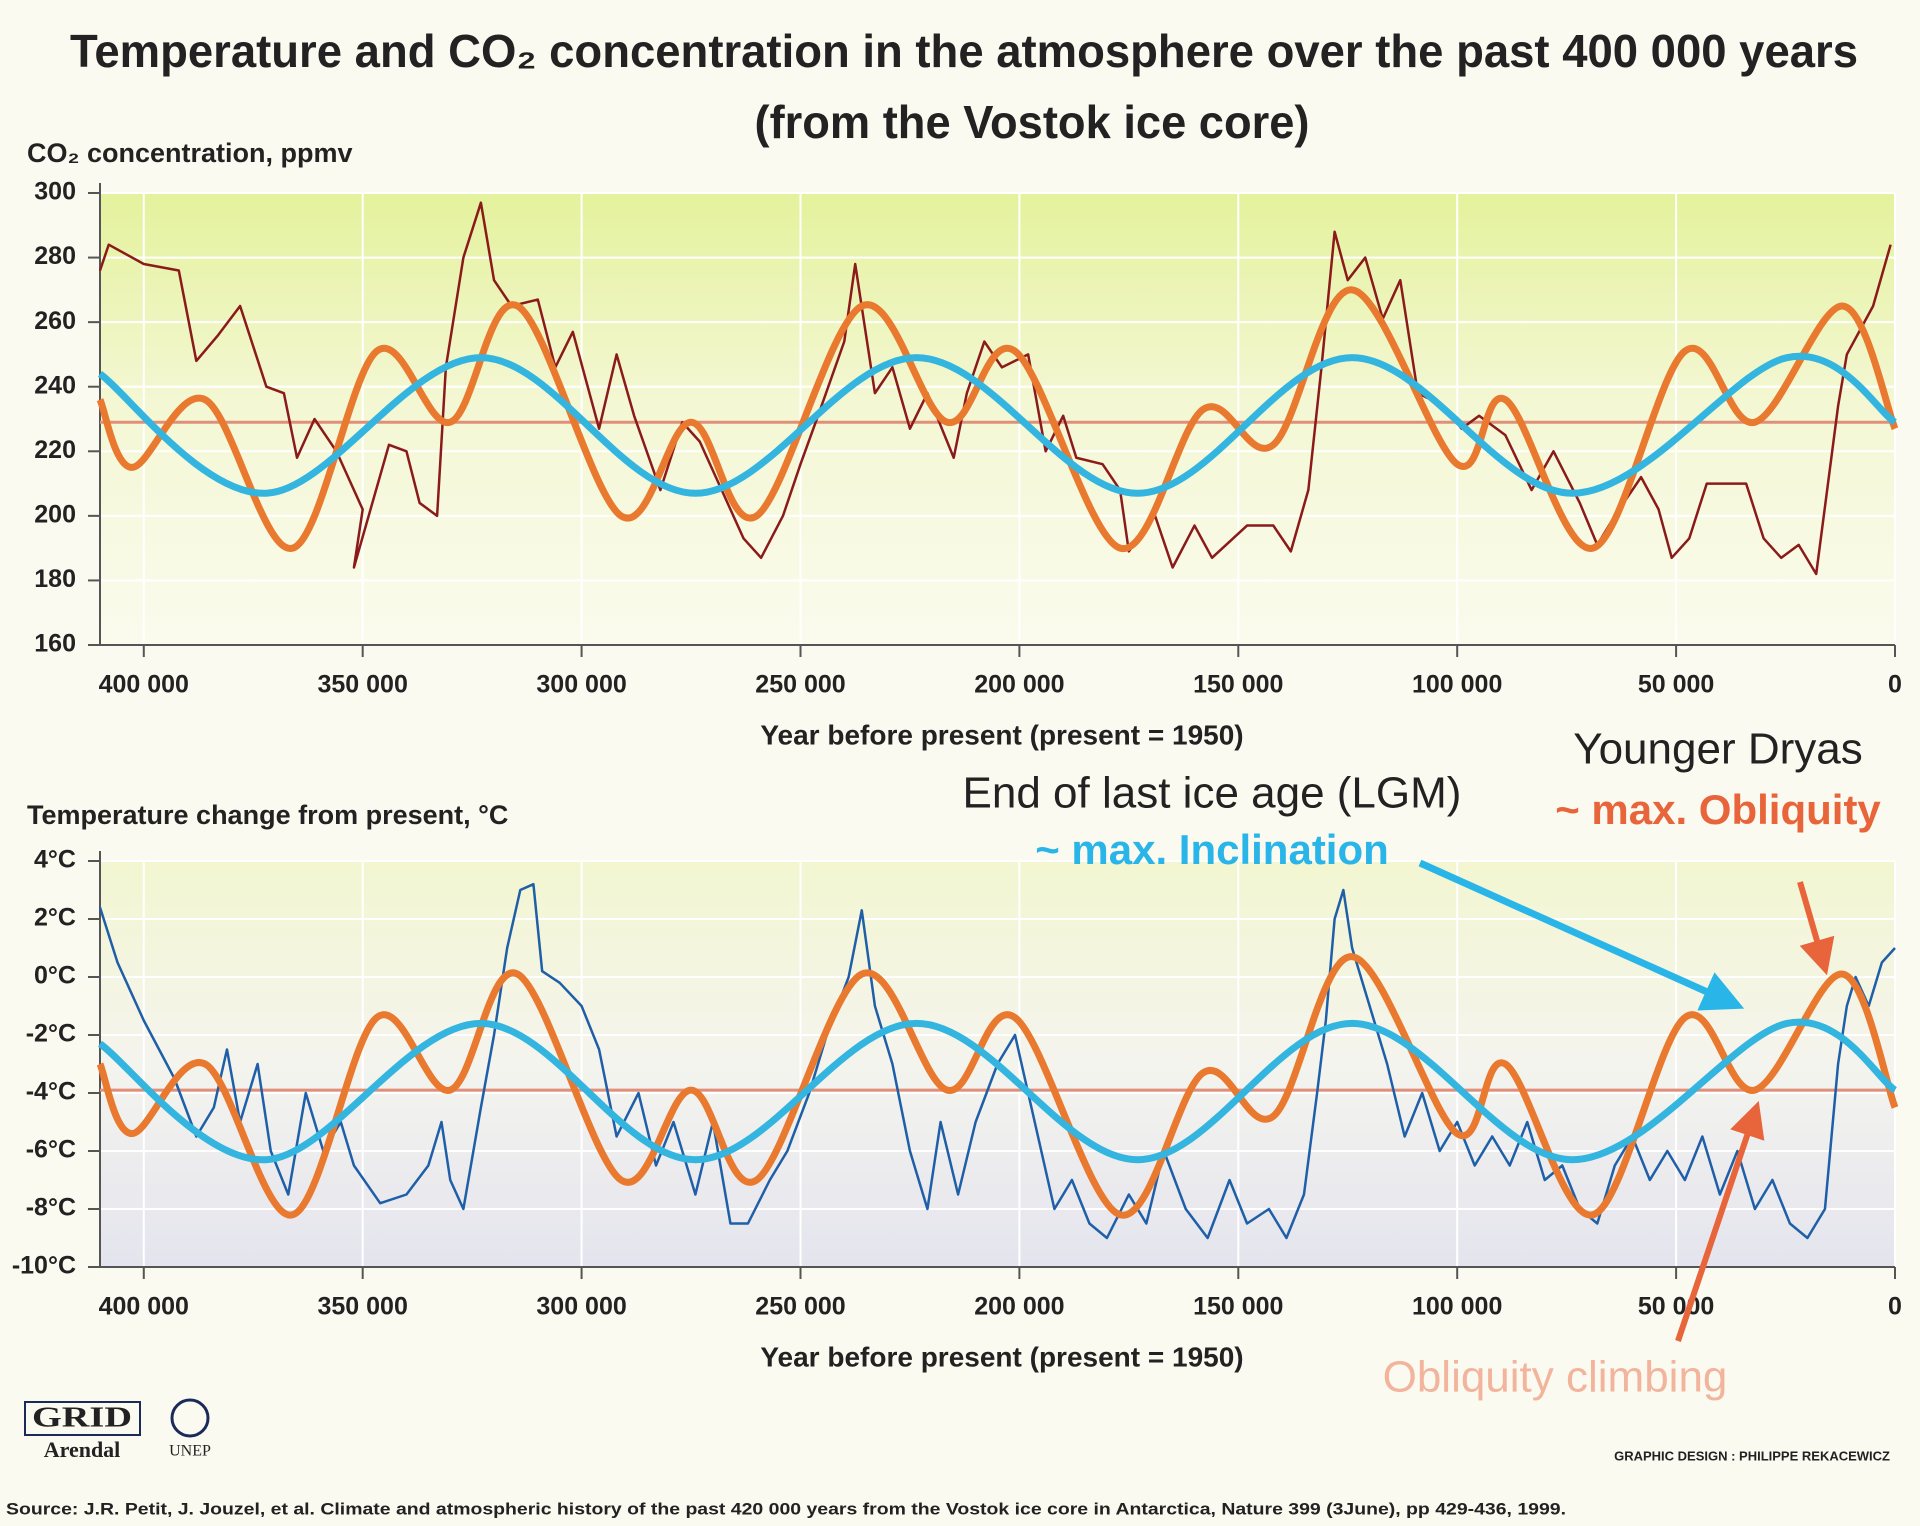 The width and height of the screenshot is (1920, 1526). What do you see at coordinates (51, 1150) in the screenshot?
I see `y-tick-label: -6°C` at bounding box center [51, 1150].